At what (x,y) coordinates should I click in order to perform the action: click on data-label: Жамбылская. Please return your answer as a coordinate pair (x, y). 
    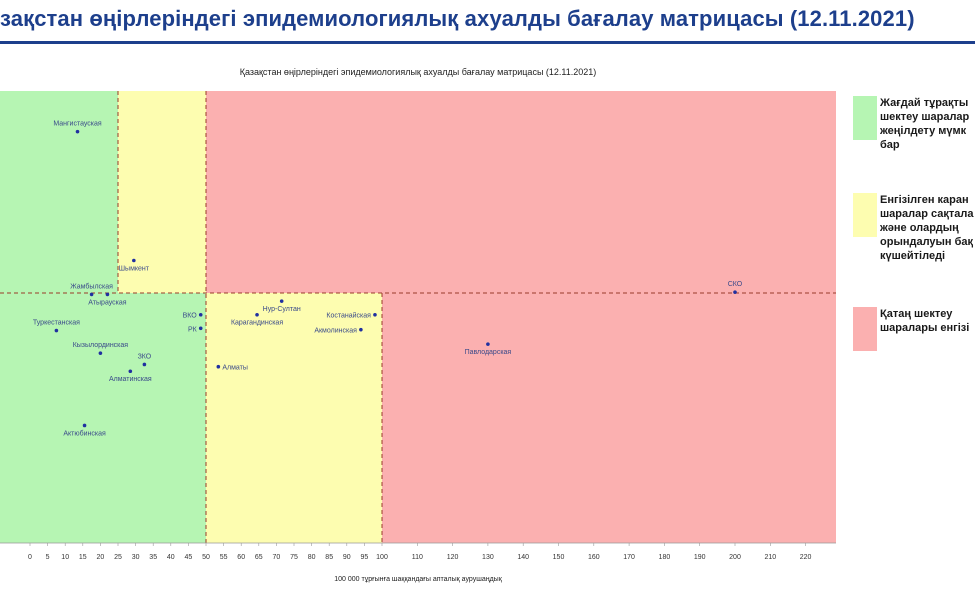
    Looking at the image, I should click on (91, 286).